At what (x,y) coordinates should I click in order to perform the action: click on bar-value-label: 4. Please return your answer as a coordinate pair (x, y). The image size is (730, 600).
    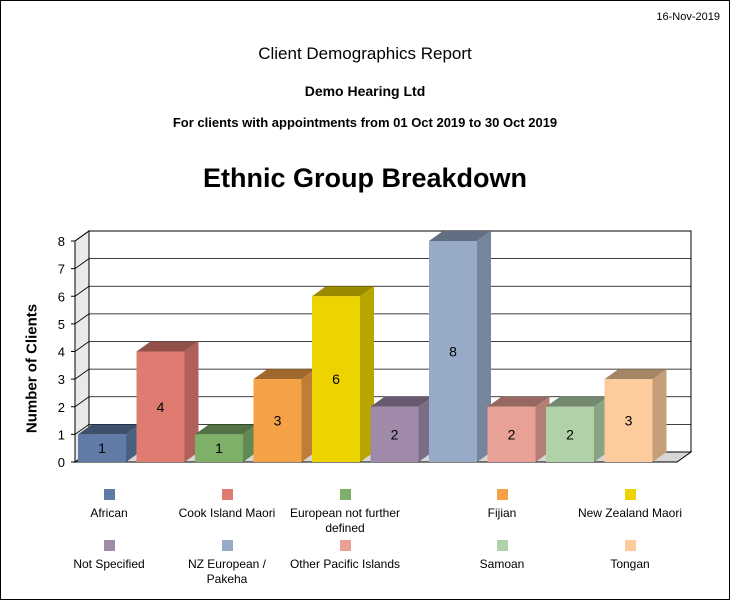
    Looking at the image, I should click on (161, 407).